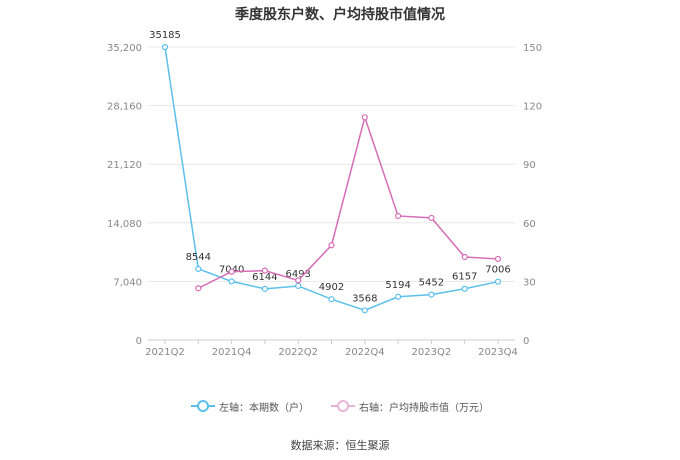  I want to click on data-label: 7006, so click(497, 270).